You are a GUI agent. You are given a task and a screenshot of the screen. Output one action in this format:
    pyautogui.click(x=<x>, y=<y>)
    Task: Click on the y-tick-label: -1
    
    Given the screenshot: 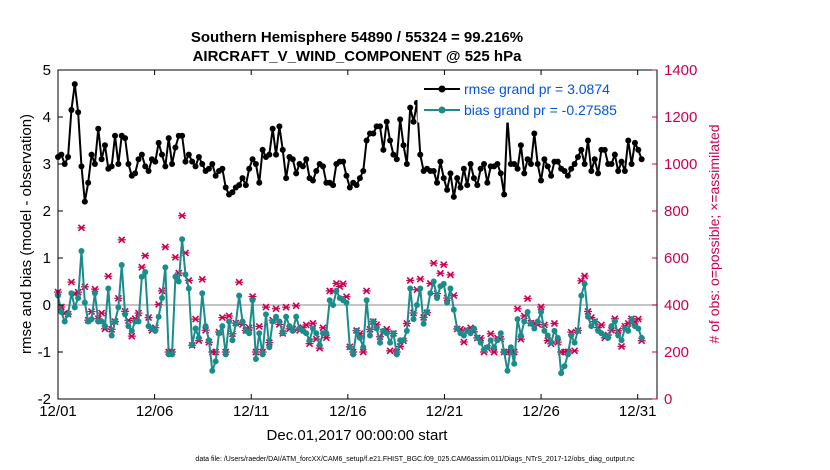 What is the action you would take?
    pyautogui.click(x=44, y=352)
    